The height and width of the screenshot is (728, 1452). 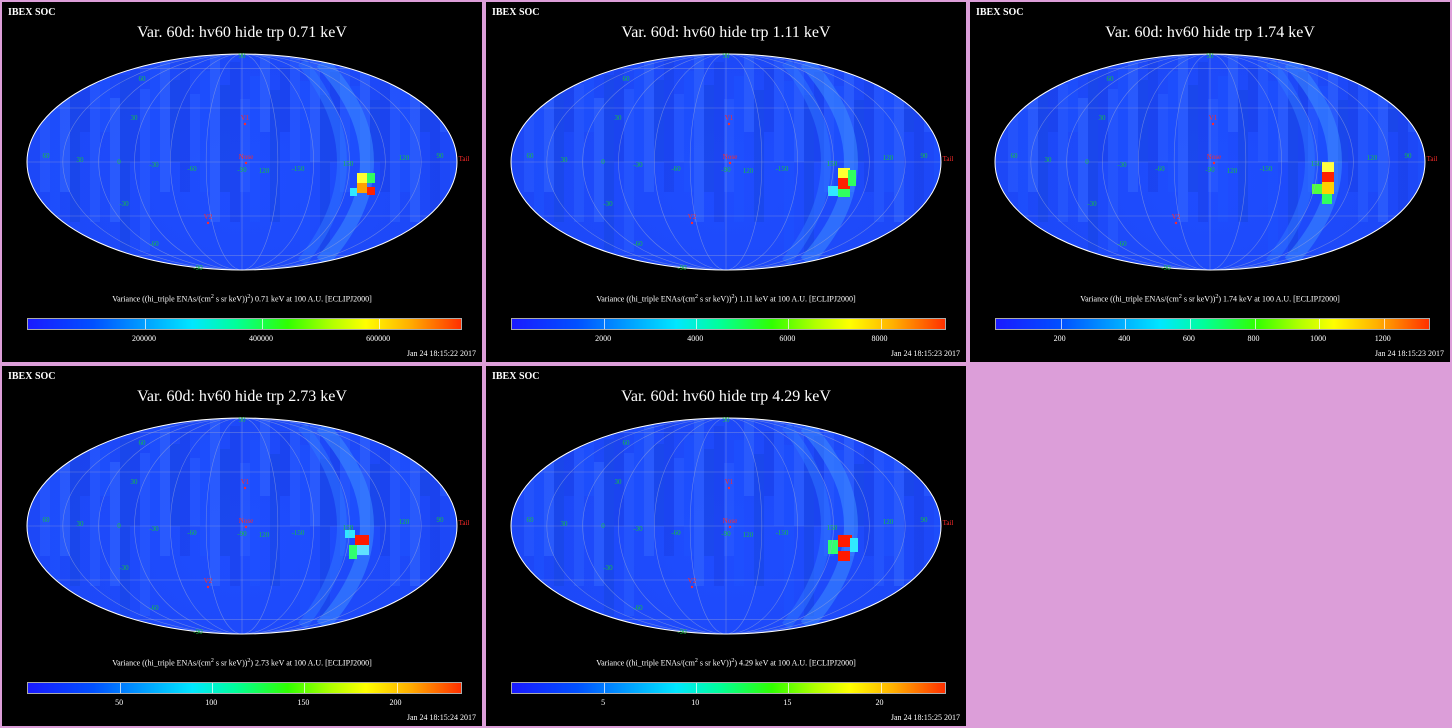 I want to click on map-outline, so click(x=242, y=162).